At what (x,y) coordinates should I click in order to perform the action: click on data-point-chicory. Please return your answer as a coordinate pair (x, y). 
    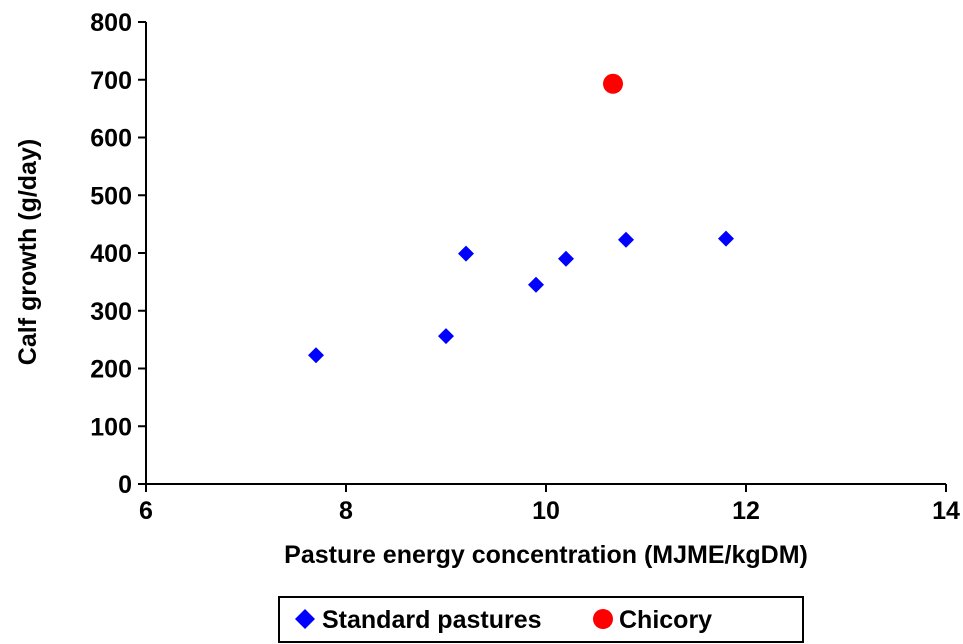
    Looking at the image, I should click on (613, 83).